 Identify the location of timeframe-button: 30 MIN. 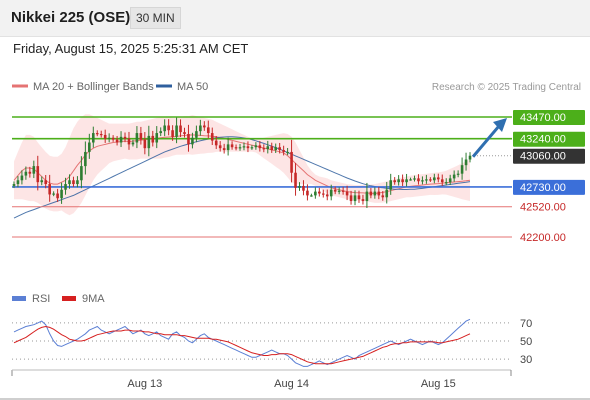
(155, 18).